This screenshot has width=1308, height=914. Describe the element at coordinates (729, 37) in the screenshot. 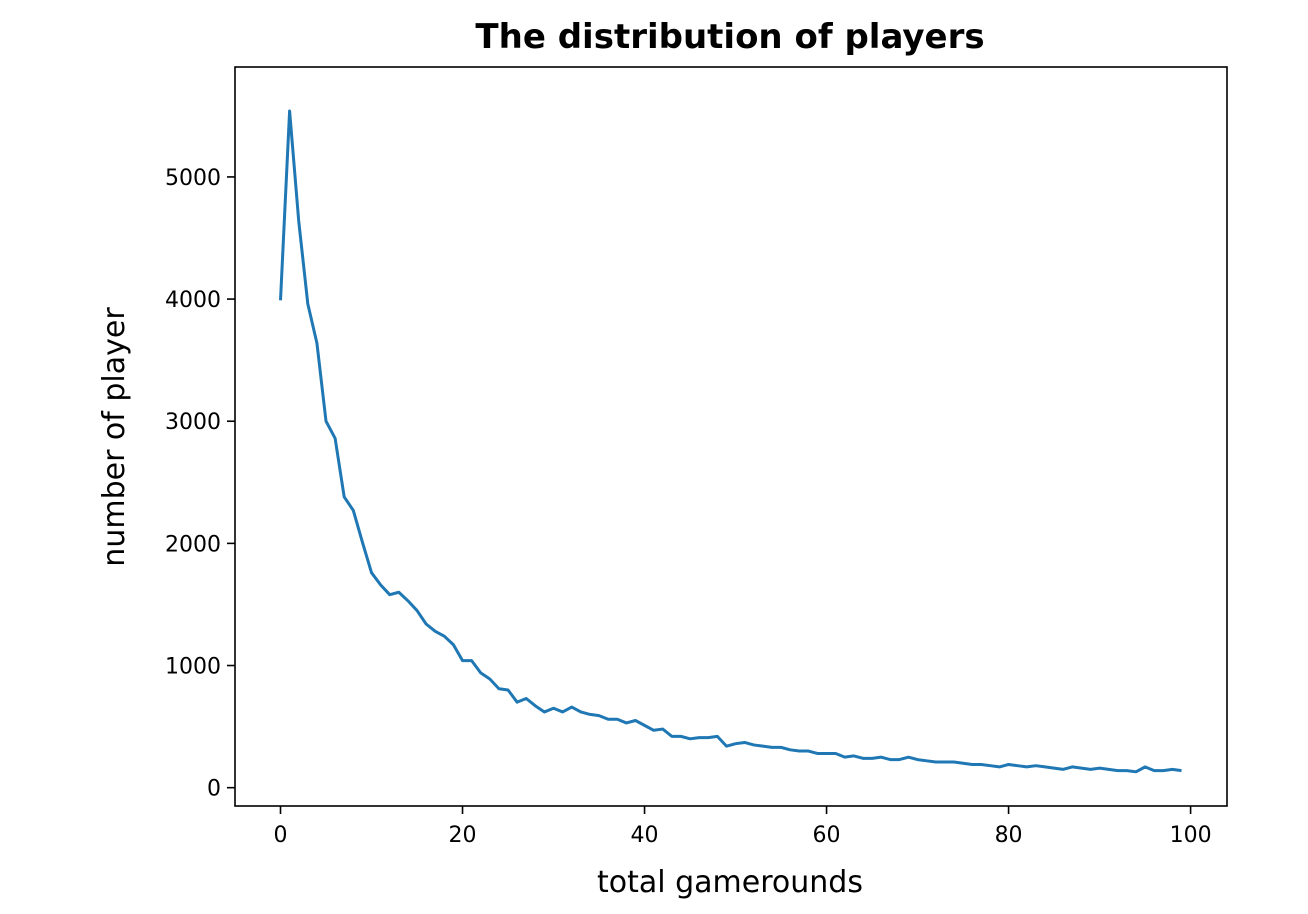

I see `chart-title: The distribution of players` at that location.